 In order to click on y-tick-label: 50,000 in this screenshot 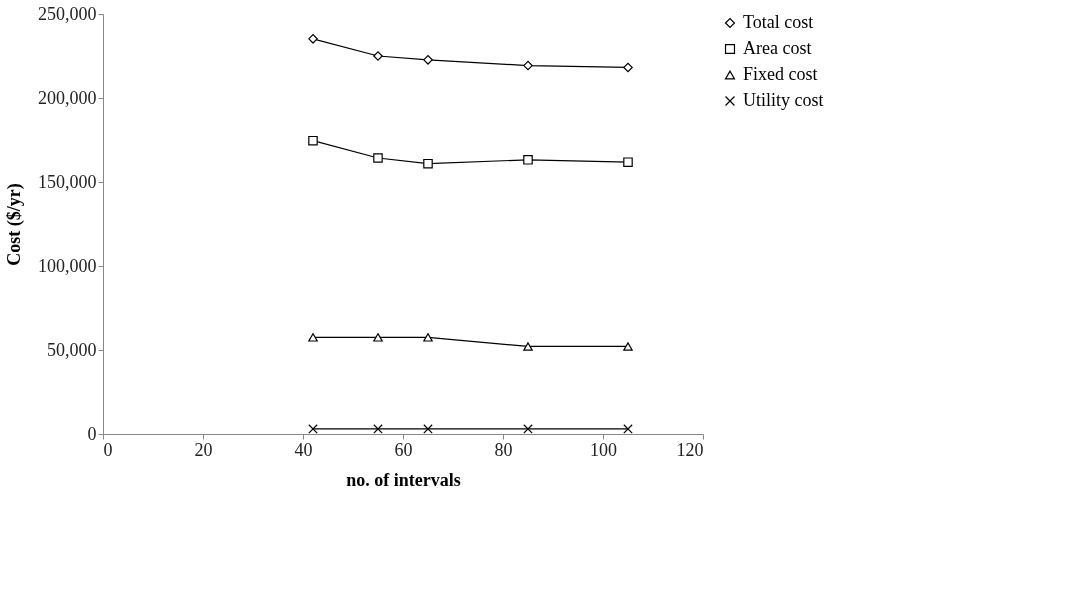, I will do `click(72, 349)`.